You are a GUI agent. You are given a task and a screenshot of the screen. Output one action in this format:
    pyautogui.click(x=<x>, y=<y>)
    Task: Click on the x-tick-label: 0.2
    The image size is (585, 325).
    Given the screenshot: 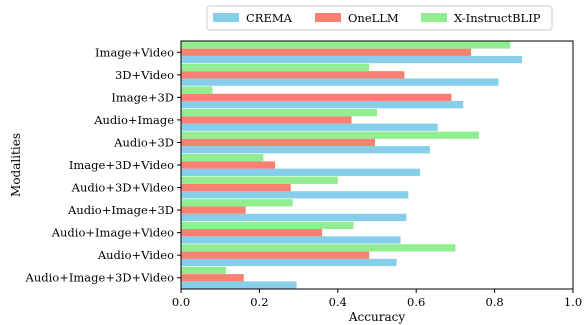 What is the action you would take?
    pyautogui.click(x=259, y=302)
    